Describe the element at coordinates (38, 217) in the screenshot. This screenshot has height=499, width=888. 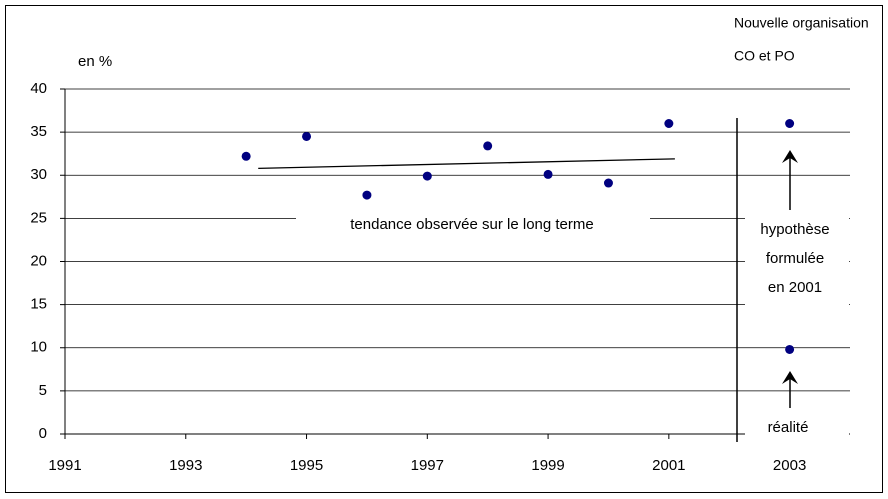
I see `y-tick-label: 25` at that location.